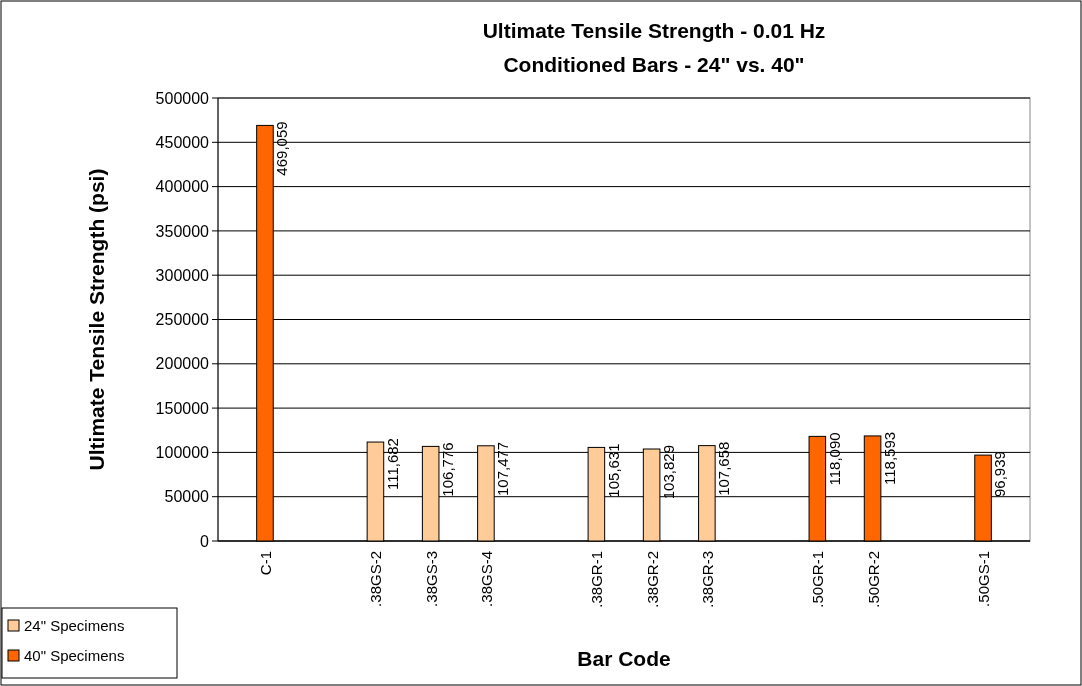  I want to click on x-tick-label: .50GS-1, so click(984, 579).